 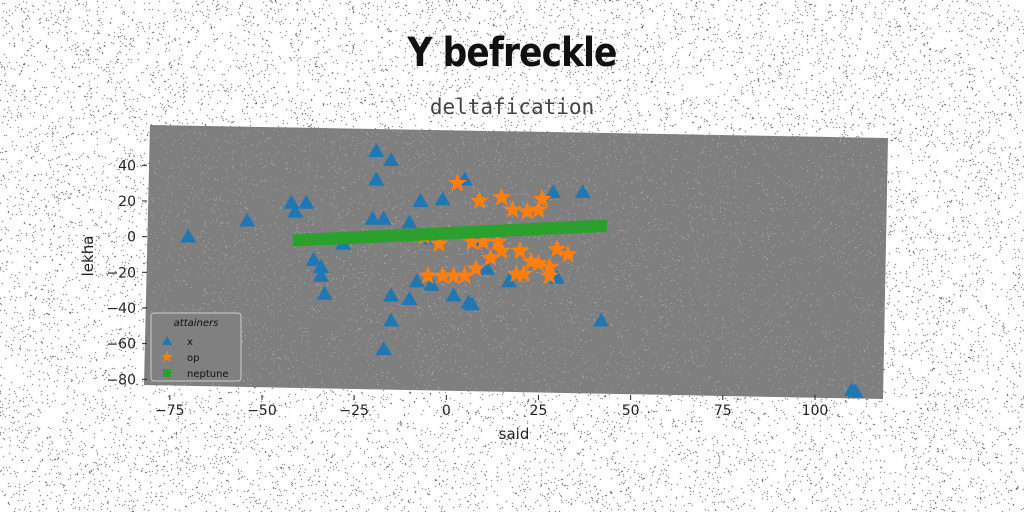 I want to click on legend-box, so click(x=196, y=347).